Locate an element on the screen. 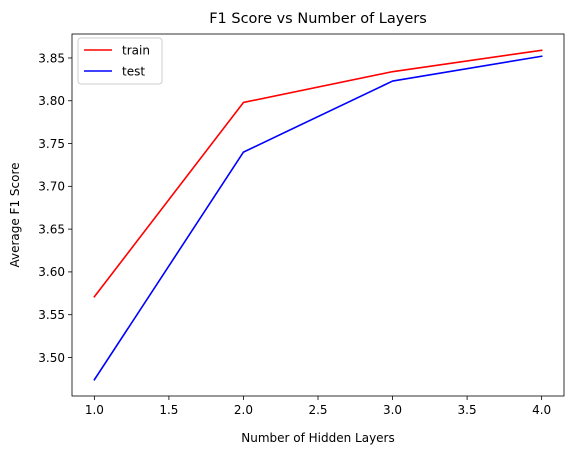 The width and height of the screenshot is (576, 455). legend-label-train: train is located at coordinates (136, 50).